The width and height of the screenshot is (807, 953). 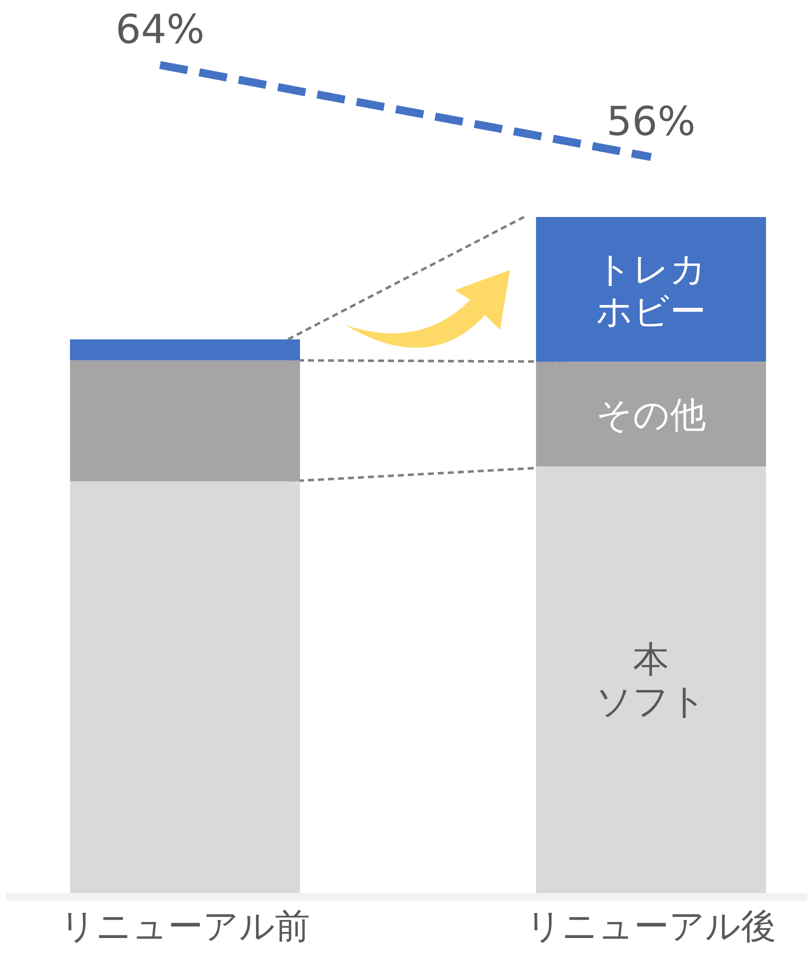 I want to click on series-label: その他, so click(x=651, y=415).